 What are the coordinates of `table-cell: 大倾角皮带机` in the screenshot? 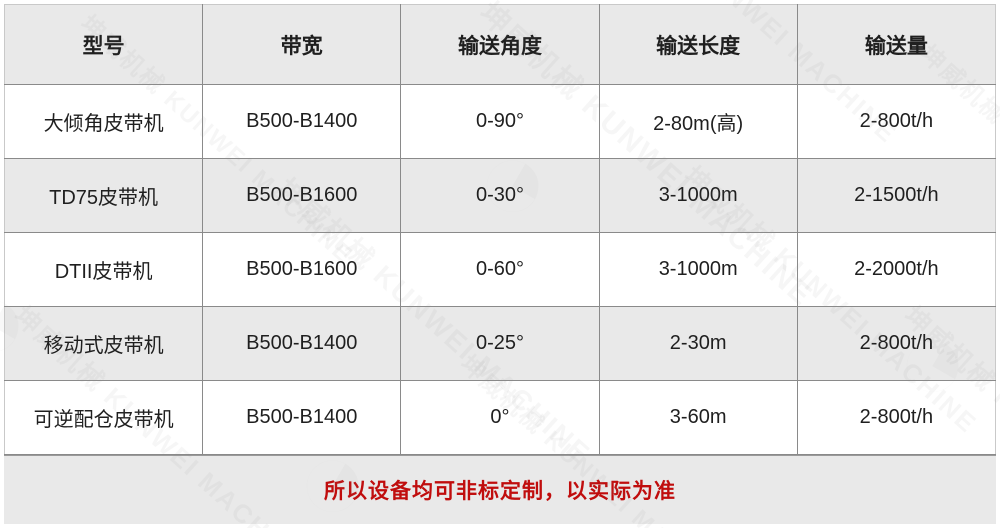 It's located at (103, 121).